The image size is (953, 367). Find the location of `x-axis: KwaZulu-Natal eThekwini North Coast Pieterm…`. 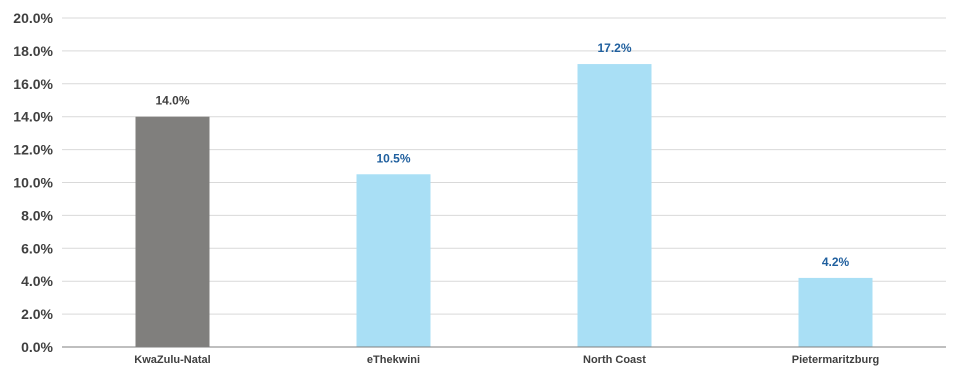

x-axis: KwaZulu-Natal eThekwini North Coast Pieterm… is located at coordinates (504, 356).